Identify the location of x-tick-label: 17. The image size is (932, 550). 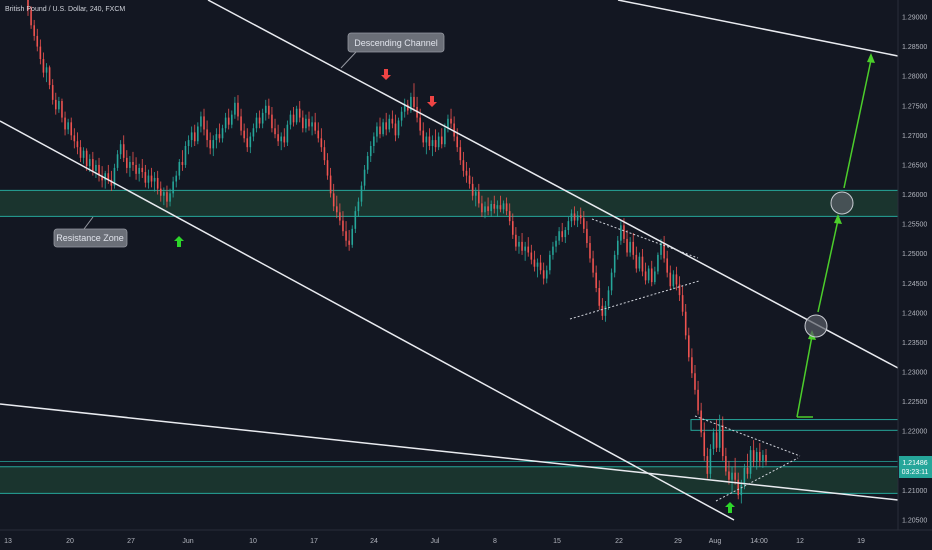
(314, 541).